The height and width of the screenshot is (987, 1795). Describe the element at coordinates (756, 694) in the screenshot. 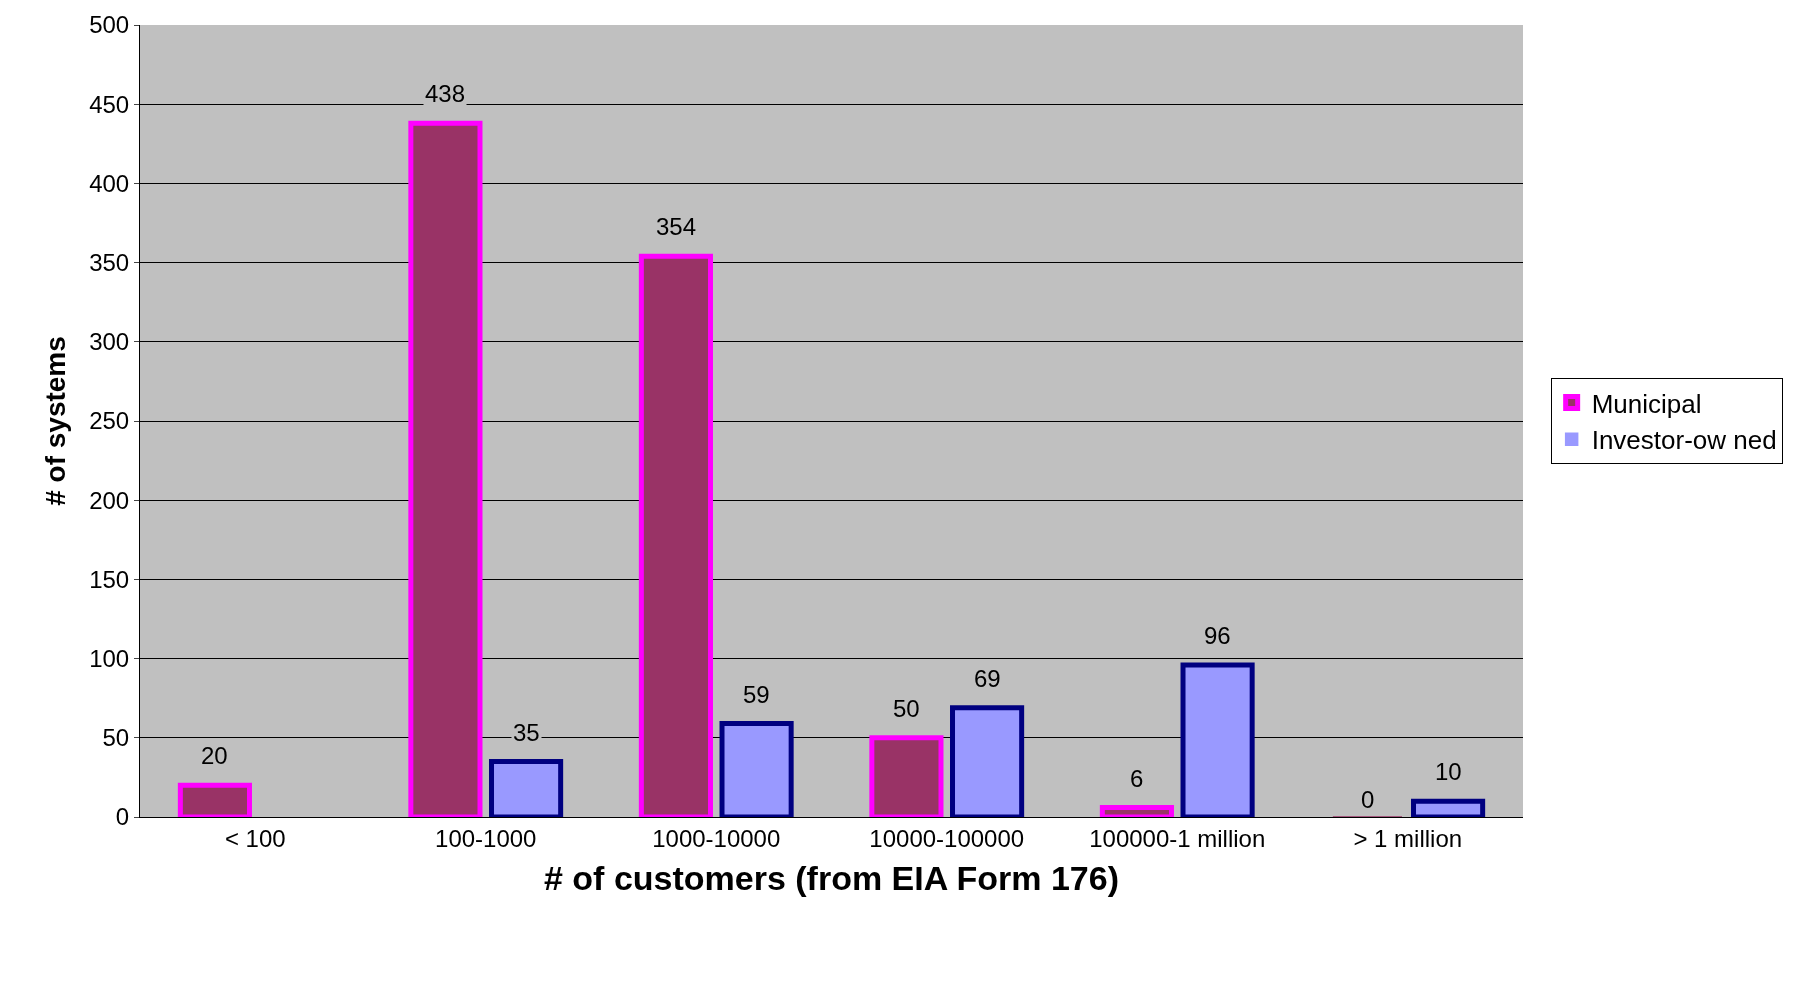

I see `data-label: 59` at that location.